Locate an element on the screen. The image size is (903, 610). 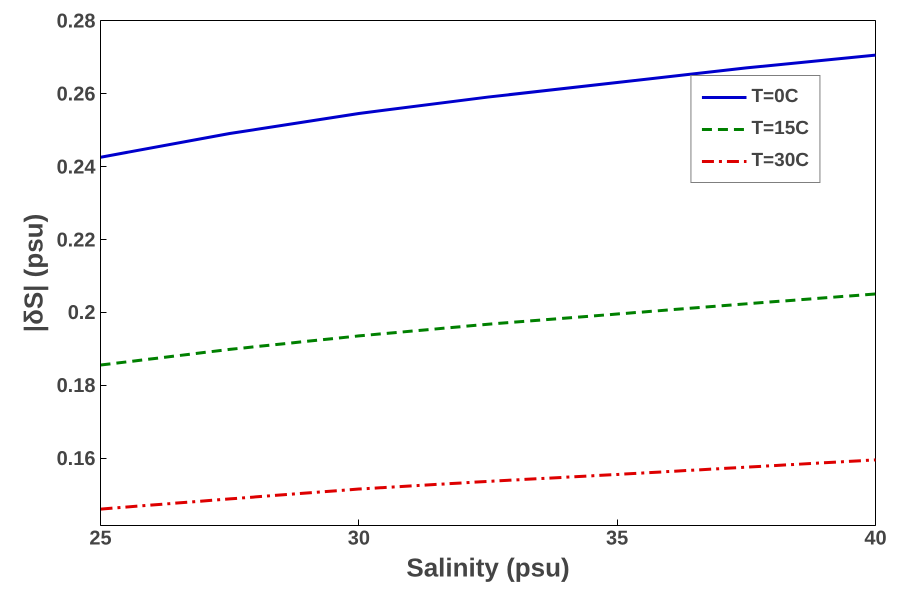
x-tick-label: 30 is located at coordinates (359, 539).